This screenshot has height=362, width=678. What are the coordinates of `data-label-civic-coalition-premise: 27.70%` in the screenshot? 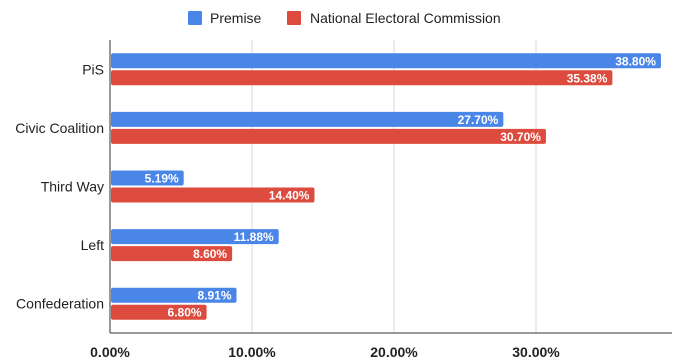 It's located at (478, 120).